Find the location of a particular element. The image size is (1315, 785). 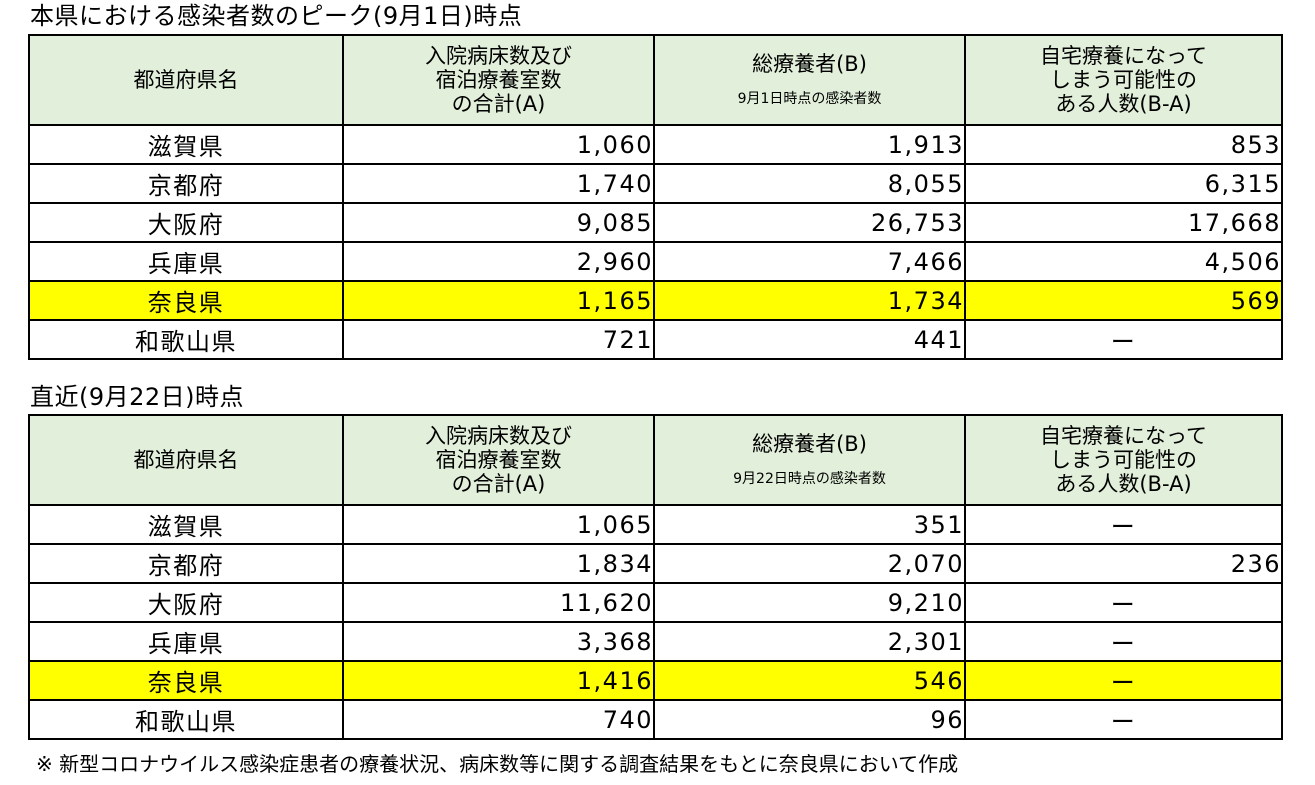

header-total-sub: 9月22日時点の感染者数 is located at coordinates (809, 479).